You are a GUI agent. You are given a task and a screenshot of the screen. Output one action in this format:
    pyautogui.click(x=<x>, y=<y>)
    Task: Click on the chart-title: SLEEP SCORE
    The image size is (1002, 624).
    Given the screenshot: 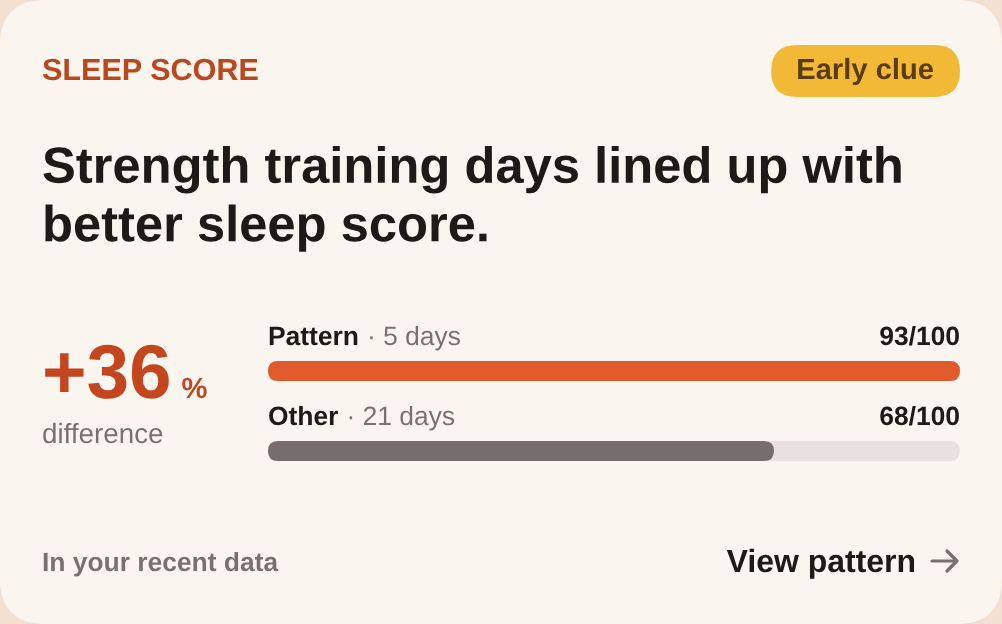 What is the action you would take?
    pyautogui.click(x=150, y=69)
    